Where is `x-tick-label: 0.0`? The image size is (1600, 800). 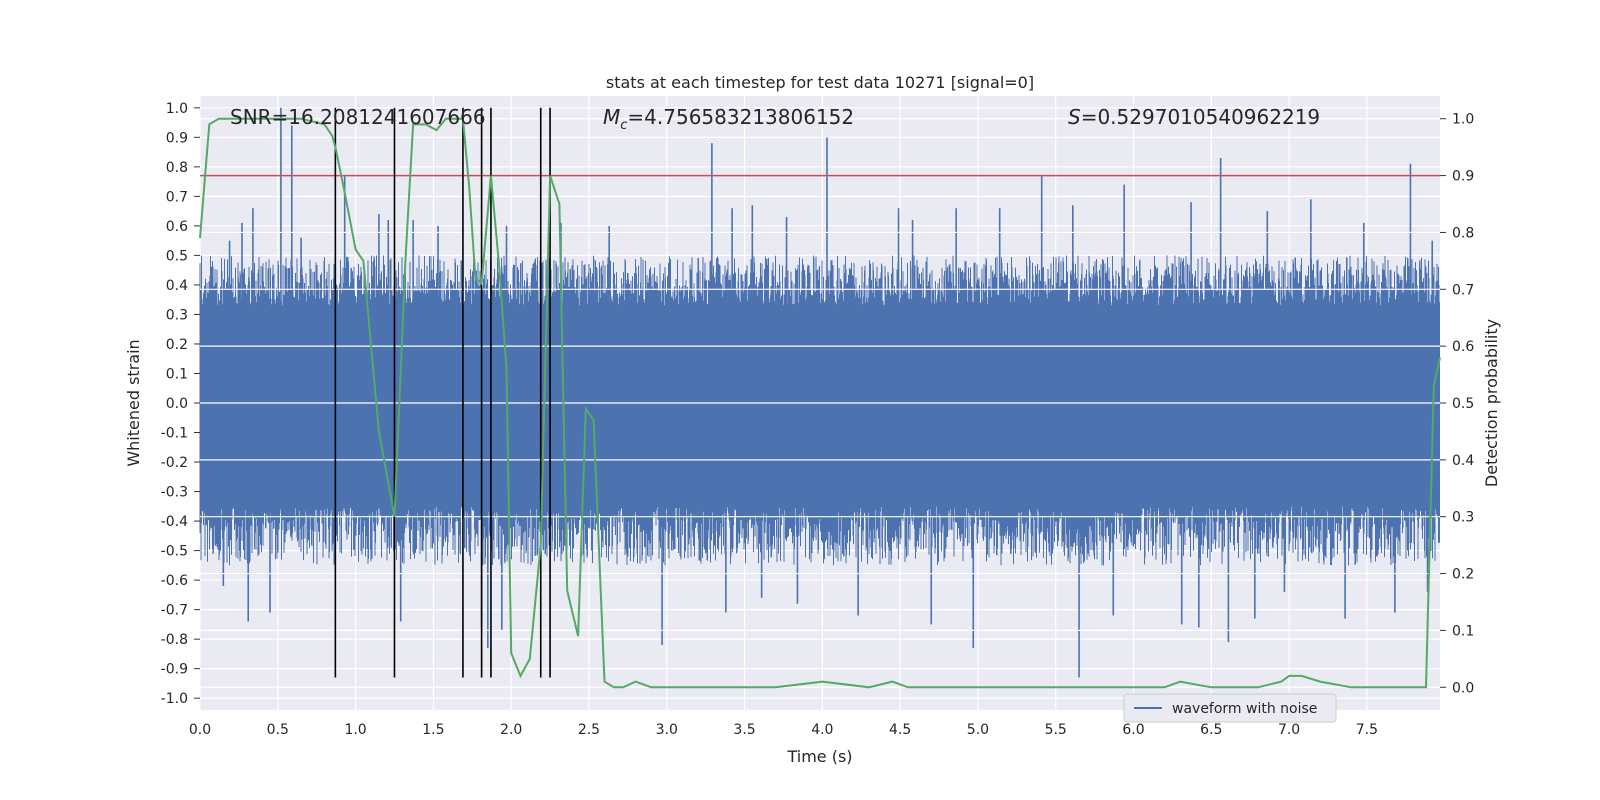 x-tick-label: 0.0 is located at coordinates (200, 730).